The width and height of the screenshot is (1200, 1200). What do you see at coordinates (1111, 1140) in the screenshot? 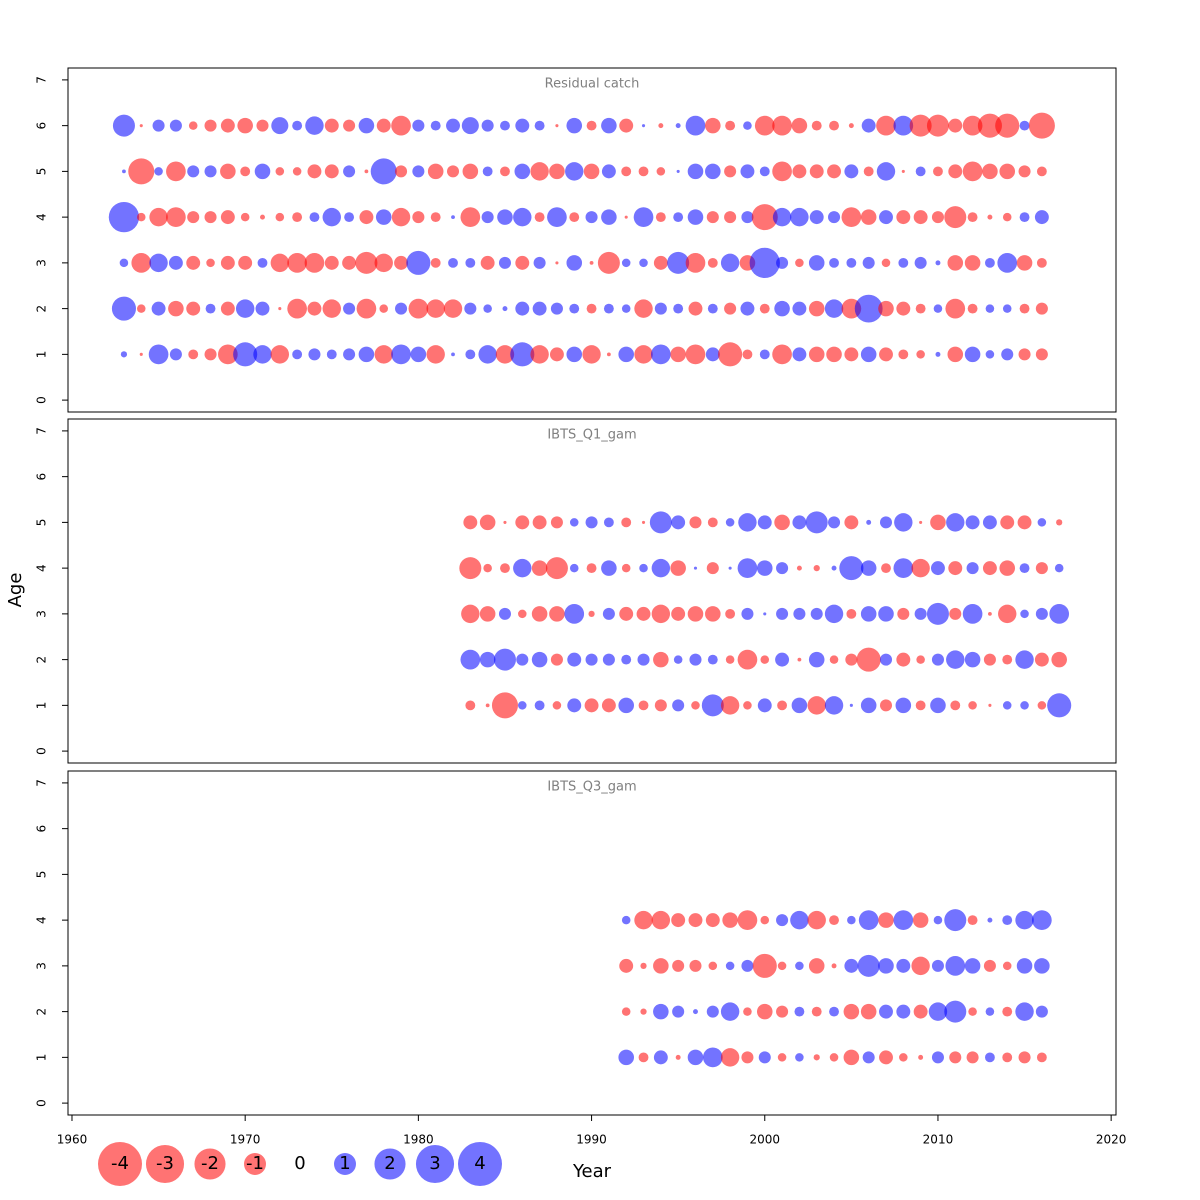
I see `x-tick-label: 2020` at bounding box center [1111, 1140].